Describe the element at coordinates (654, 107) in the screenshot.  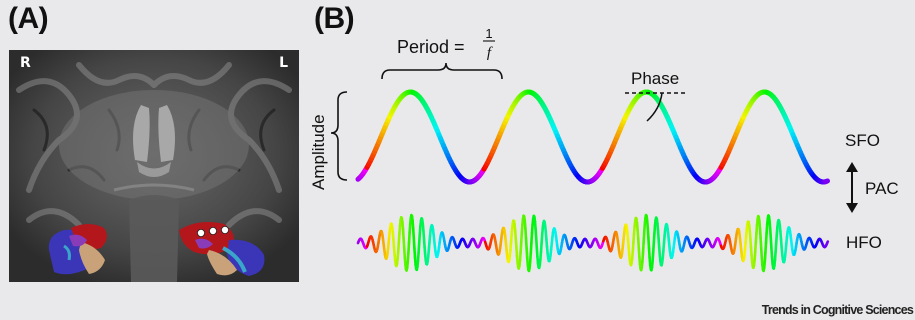
I see `phase-angle-arc` at that location.